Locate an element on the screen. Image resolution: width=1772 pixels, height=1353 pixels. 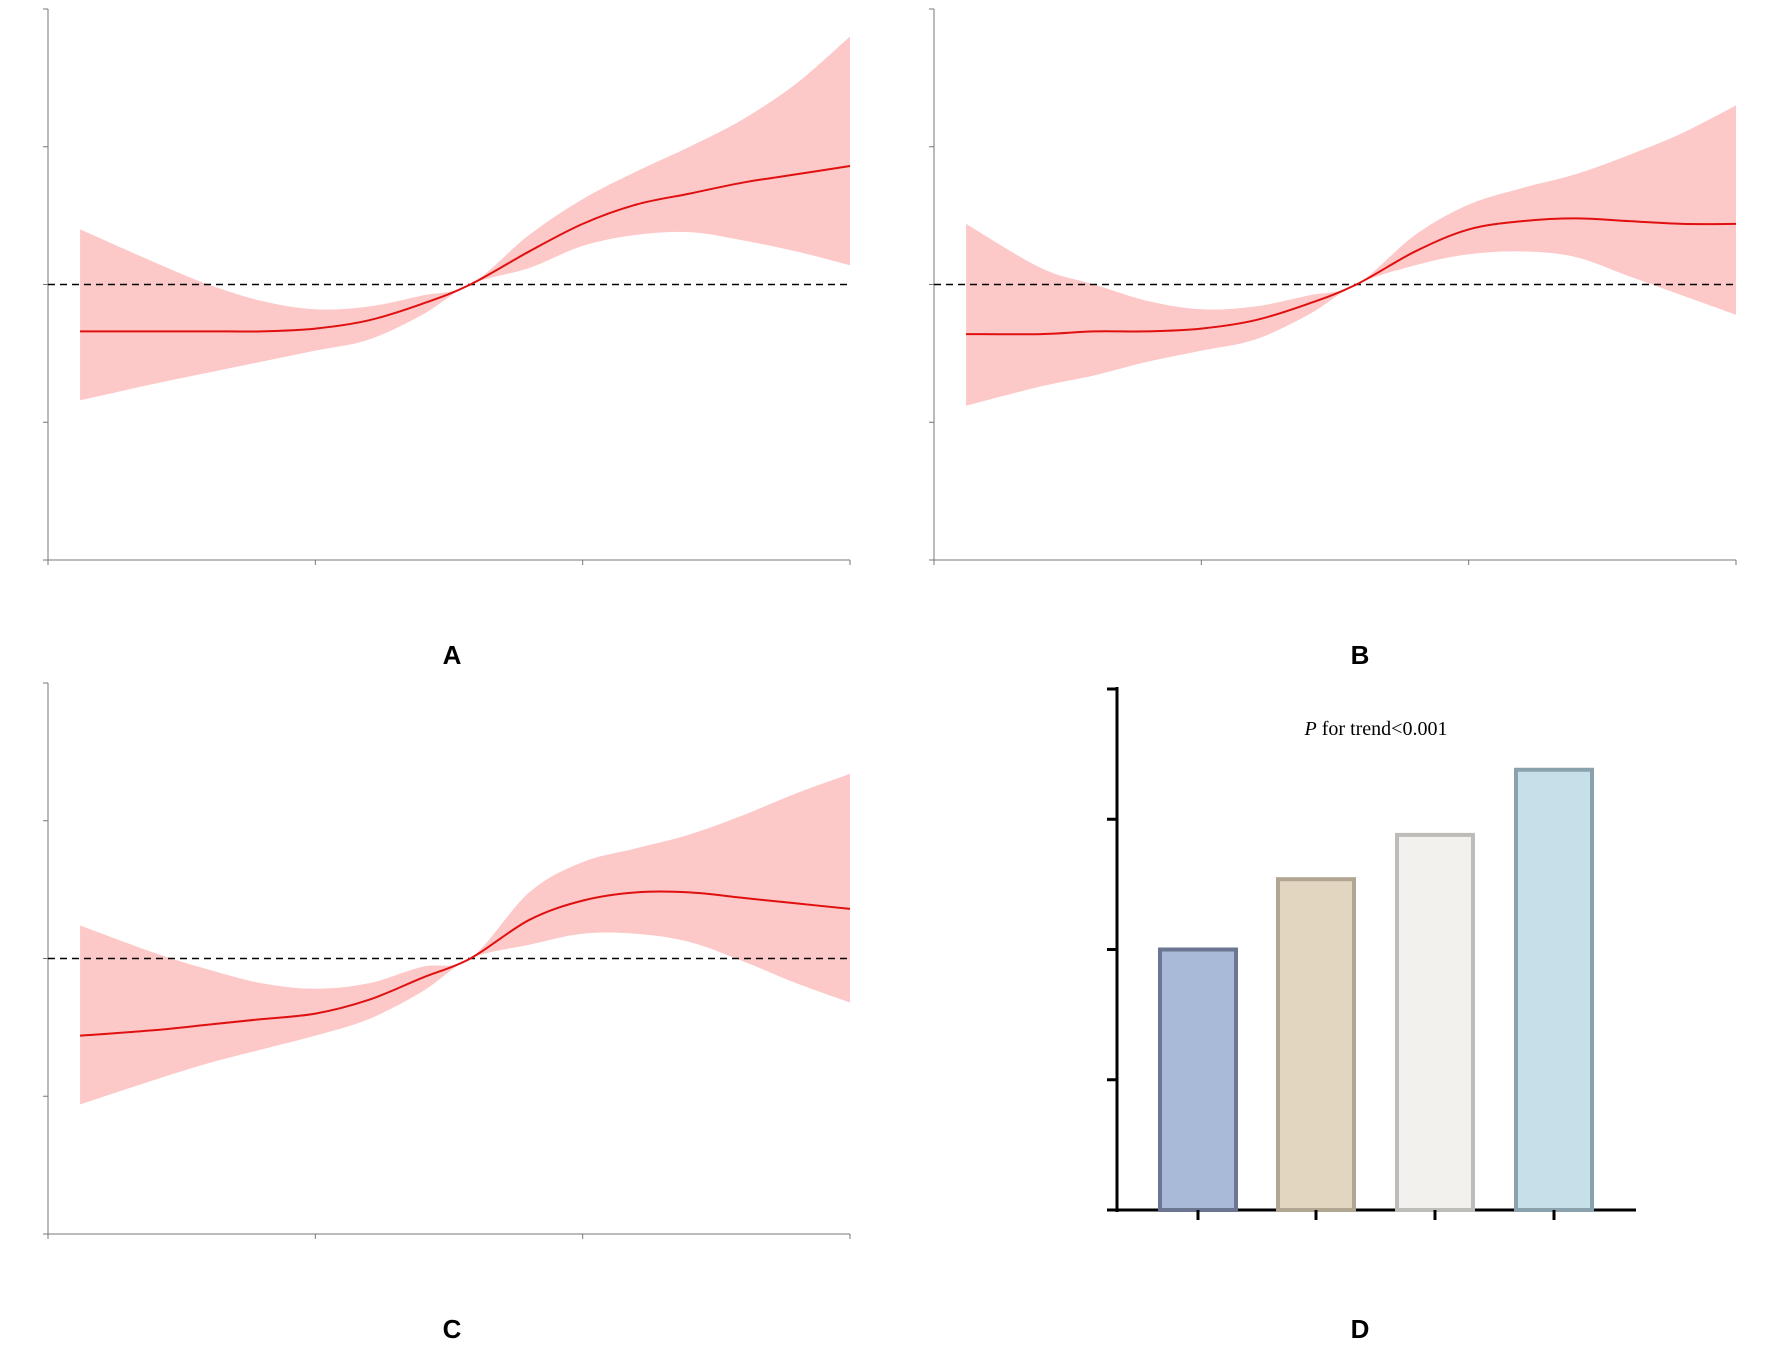
bar-q4 is located at coordinates (1554, 989).